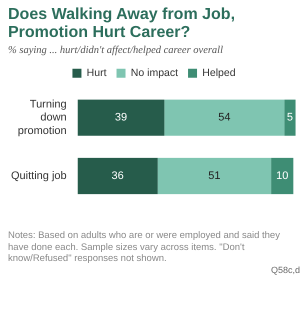 The width and height of the screenshot is (308, 309). I want to click on text: Q58c,d, so click(285, 269).